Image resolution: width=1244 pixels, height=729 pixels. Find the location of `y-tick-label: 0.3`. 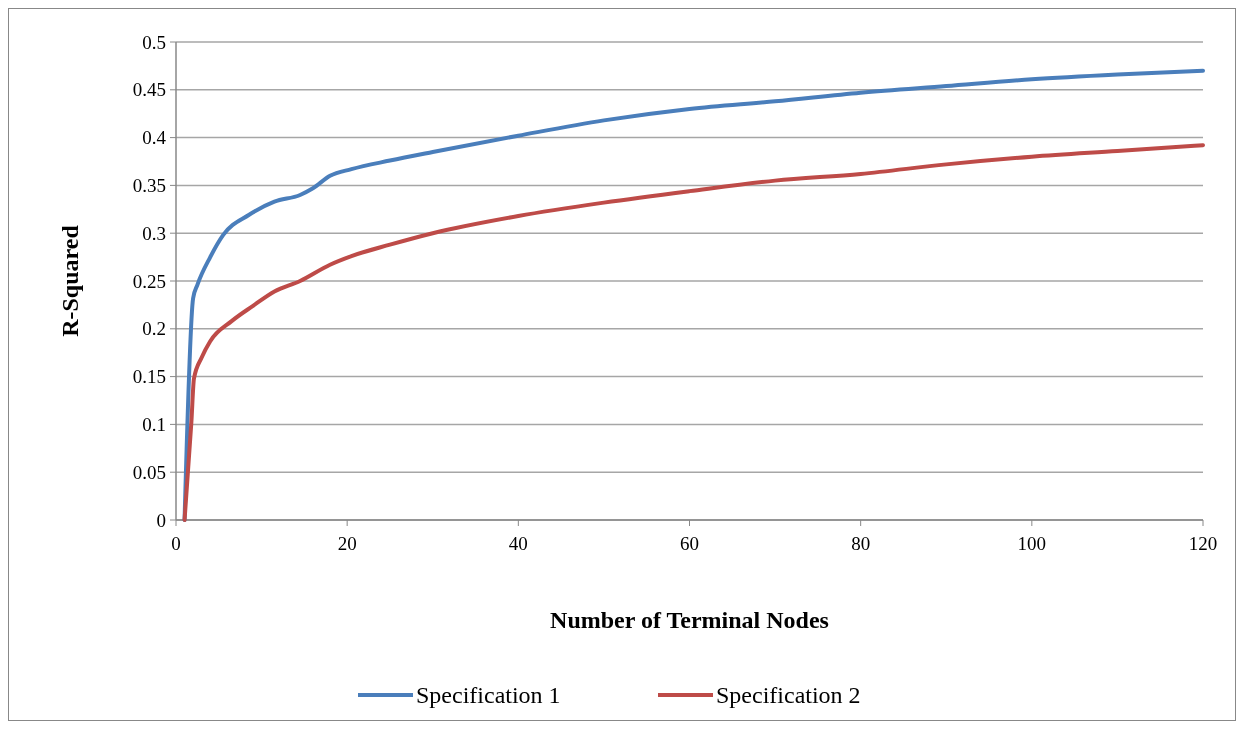

y-tick-label: 0.3 is located at coordinates (154, 233).